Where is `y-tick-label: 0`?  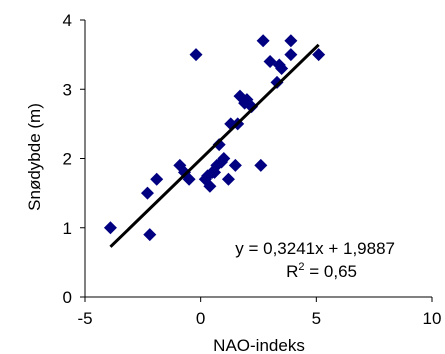 y-tick-label: 0 is located at coordinates (67, 297).